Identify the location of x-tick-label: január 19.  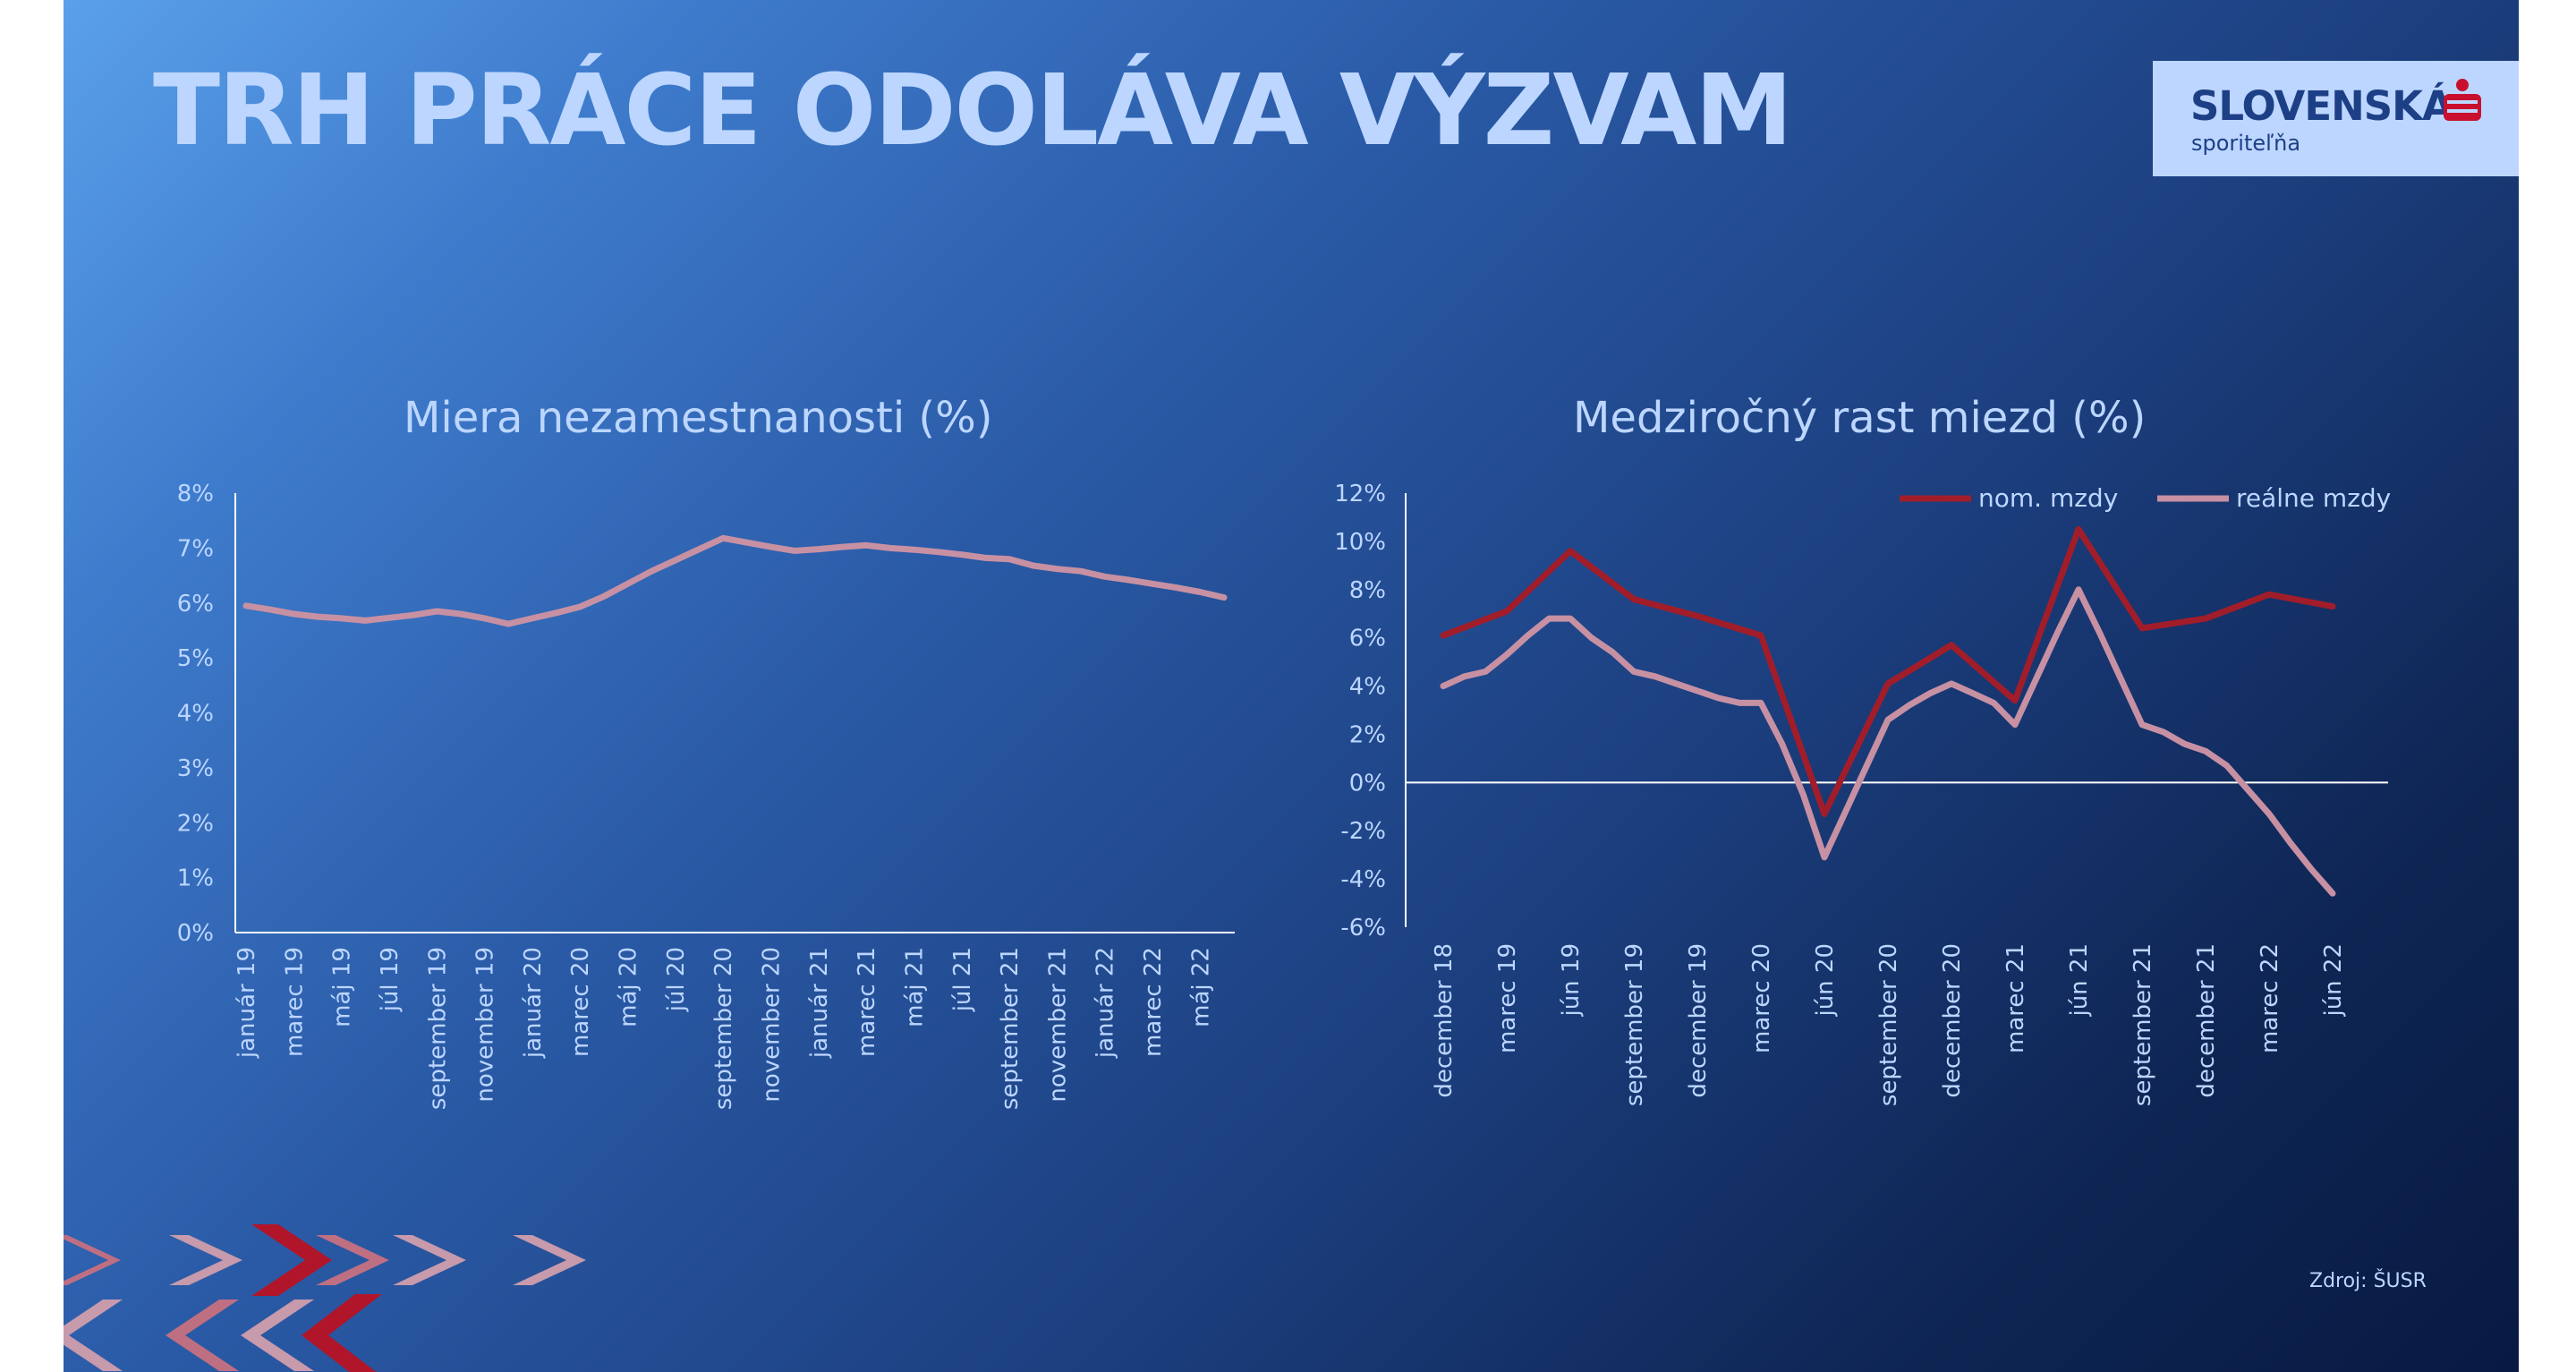
(247, 1003).